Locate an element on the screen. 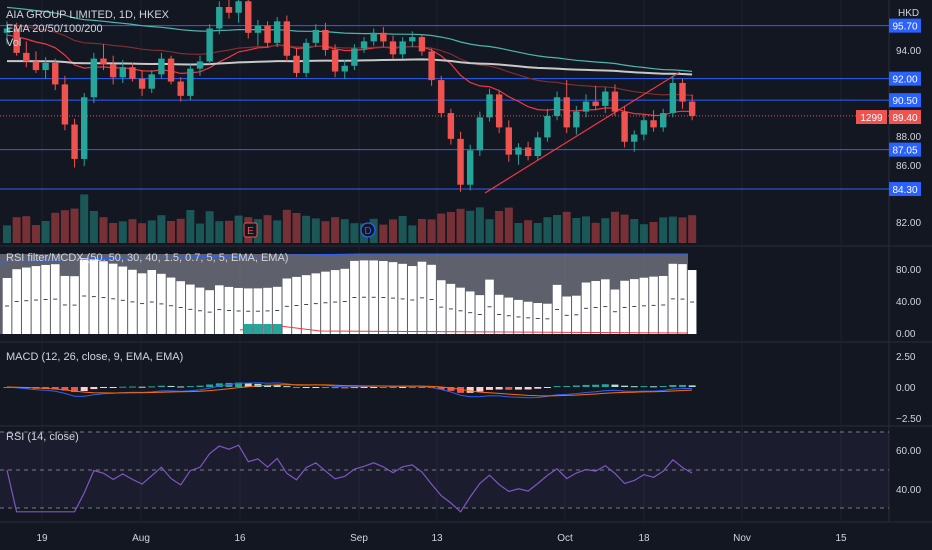 The width and height of the screenshot is (932, 550). price-level-tags: 95.70 92.00 90.50 87.05 84.30 is located at coordinates (905, 107).